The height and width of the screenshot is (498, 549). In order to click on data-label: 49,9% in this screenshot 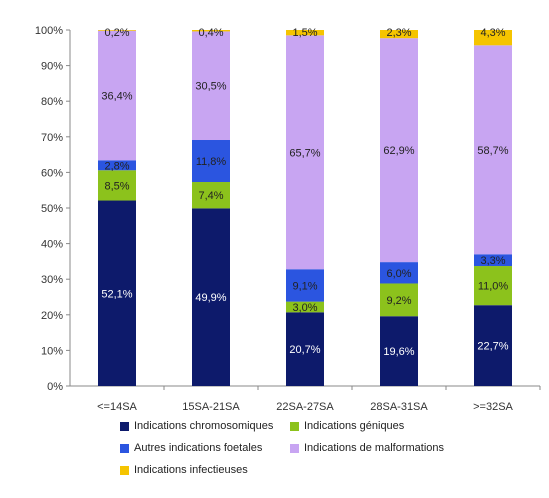, I will do `click(210, 298)`.